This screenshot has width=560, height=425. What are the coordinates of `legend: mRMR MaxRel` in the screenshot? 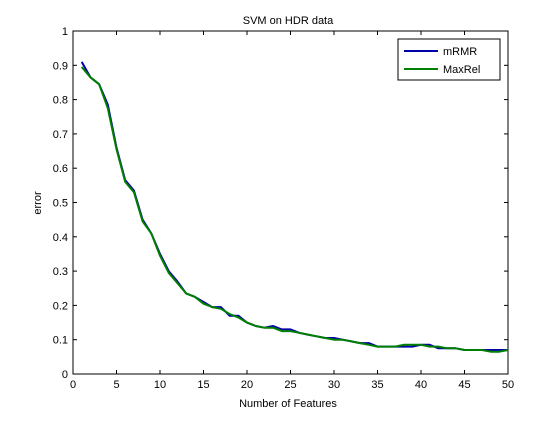 It's located at (449, 59).